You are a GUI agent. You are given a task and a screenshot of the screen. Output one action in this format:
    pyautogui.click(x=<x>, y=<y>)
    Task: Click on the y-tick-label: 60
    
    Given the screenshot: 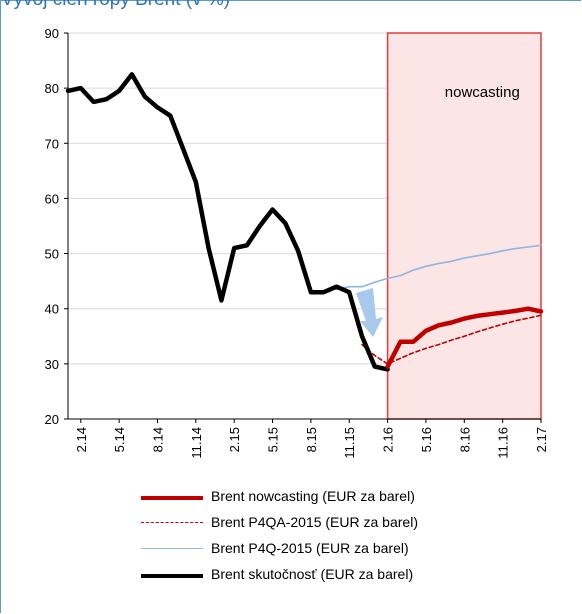 What is the action you would take?
    pyautogui.click(x=52, y=198)
    